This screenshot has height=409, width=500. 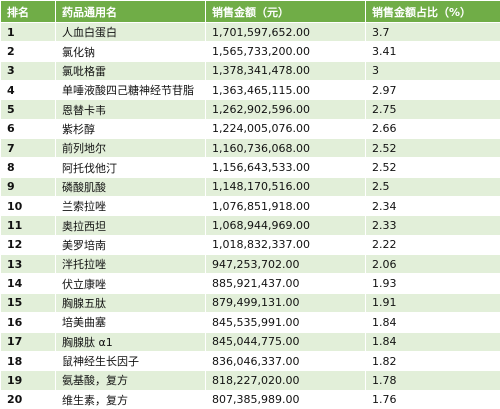 What do you see at coordinates (28, 303) in the screenshot?
I see `table-cell: 15` at bounding box center [28, 303].